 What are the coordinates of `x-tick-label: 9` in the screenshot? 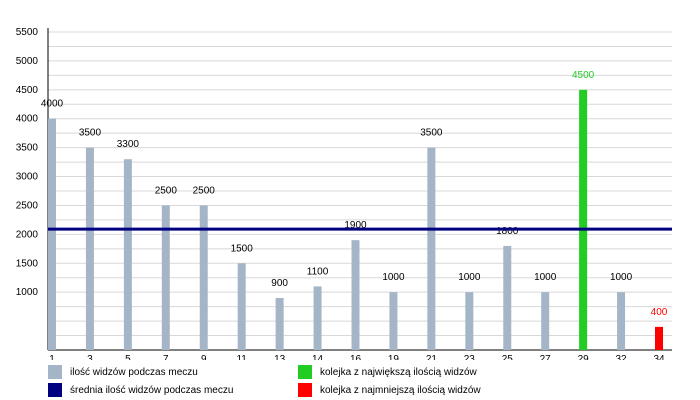 It's located at (204, 357).